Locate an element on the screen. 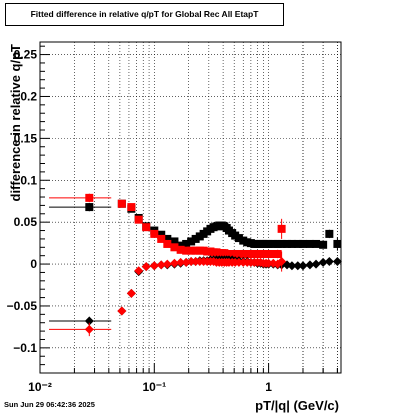 This screenshot has height=414, width=400. x-axis-label: pT/|q| (GeV/c) is located at coordinates (297, 405).